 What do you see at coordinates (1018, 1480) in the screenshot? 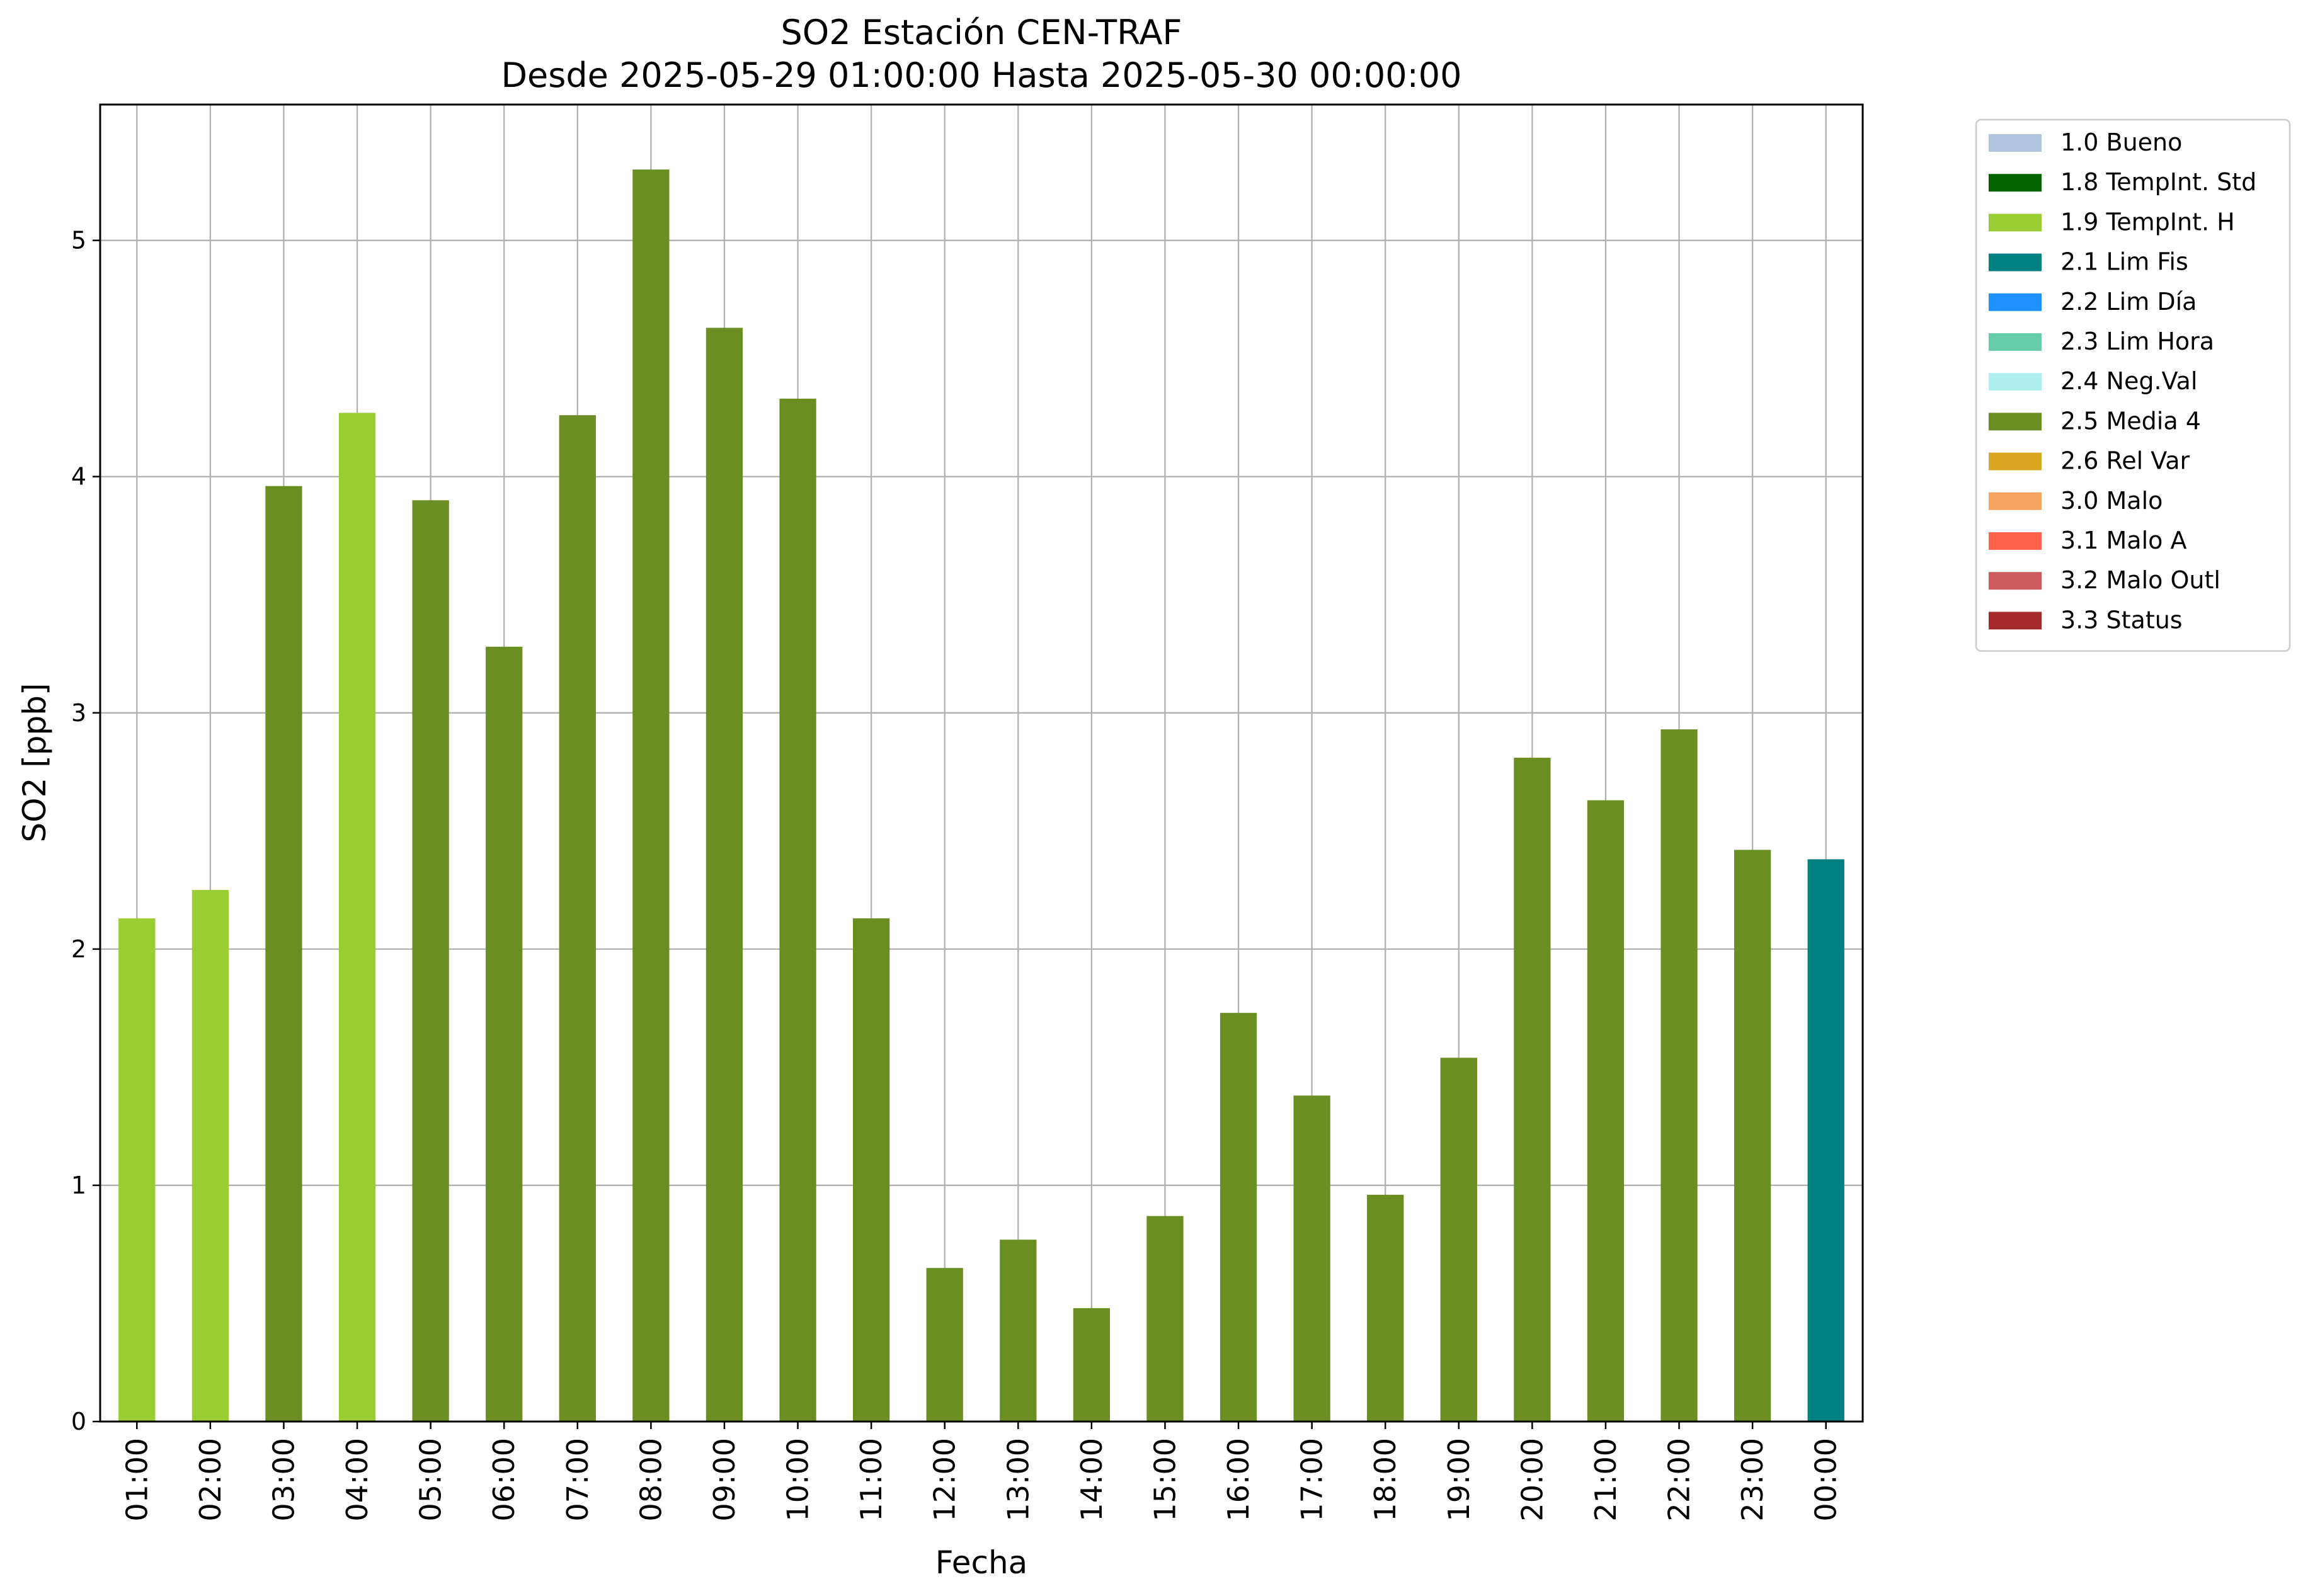
I see `x-tick-label: 13:00` at bounding box center [1018, 1480].